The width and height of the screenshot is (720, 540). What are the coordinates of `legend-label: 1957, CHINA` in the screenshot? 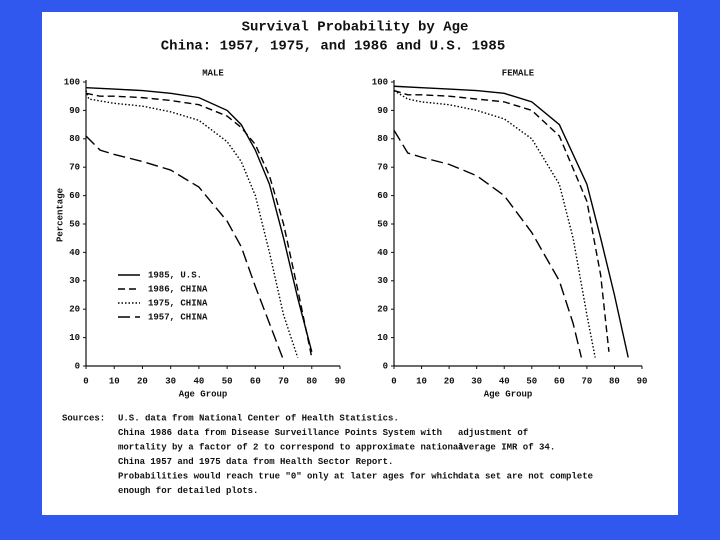 It's located at (178, 317).